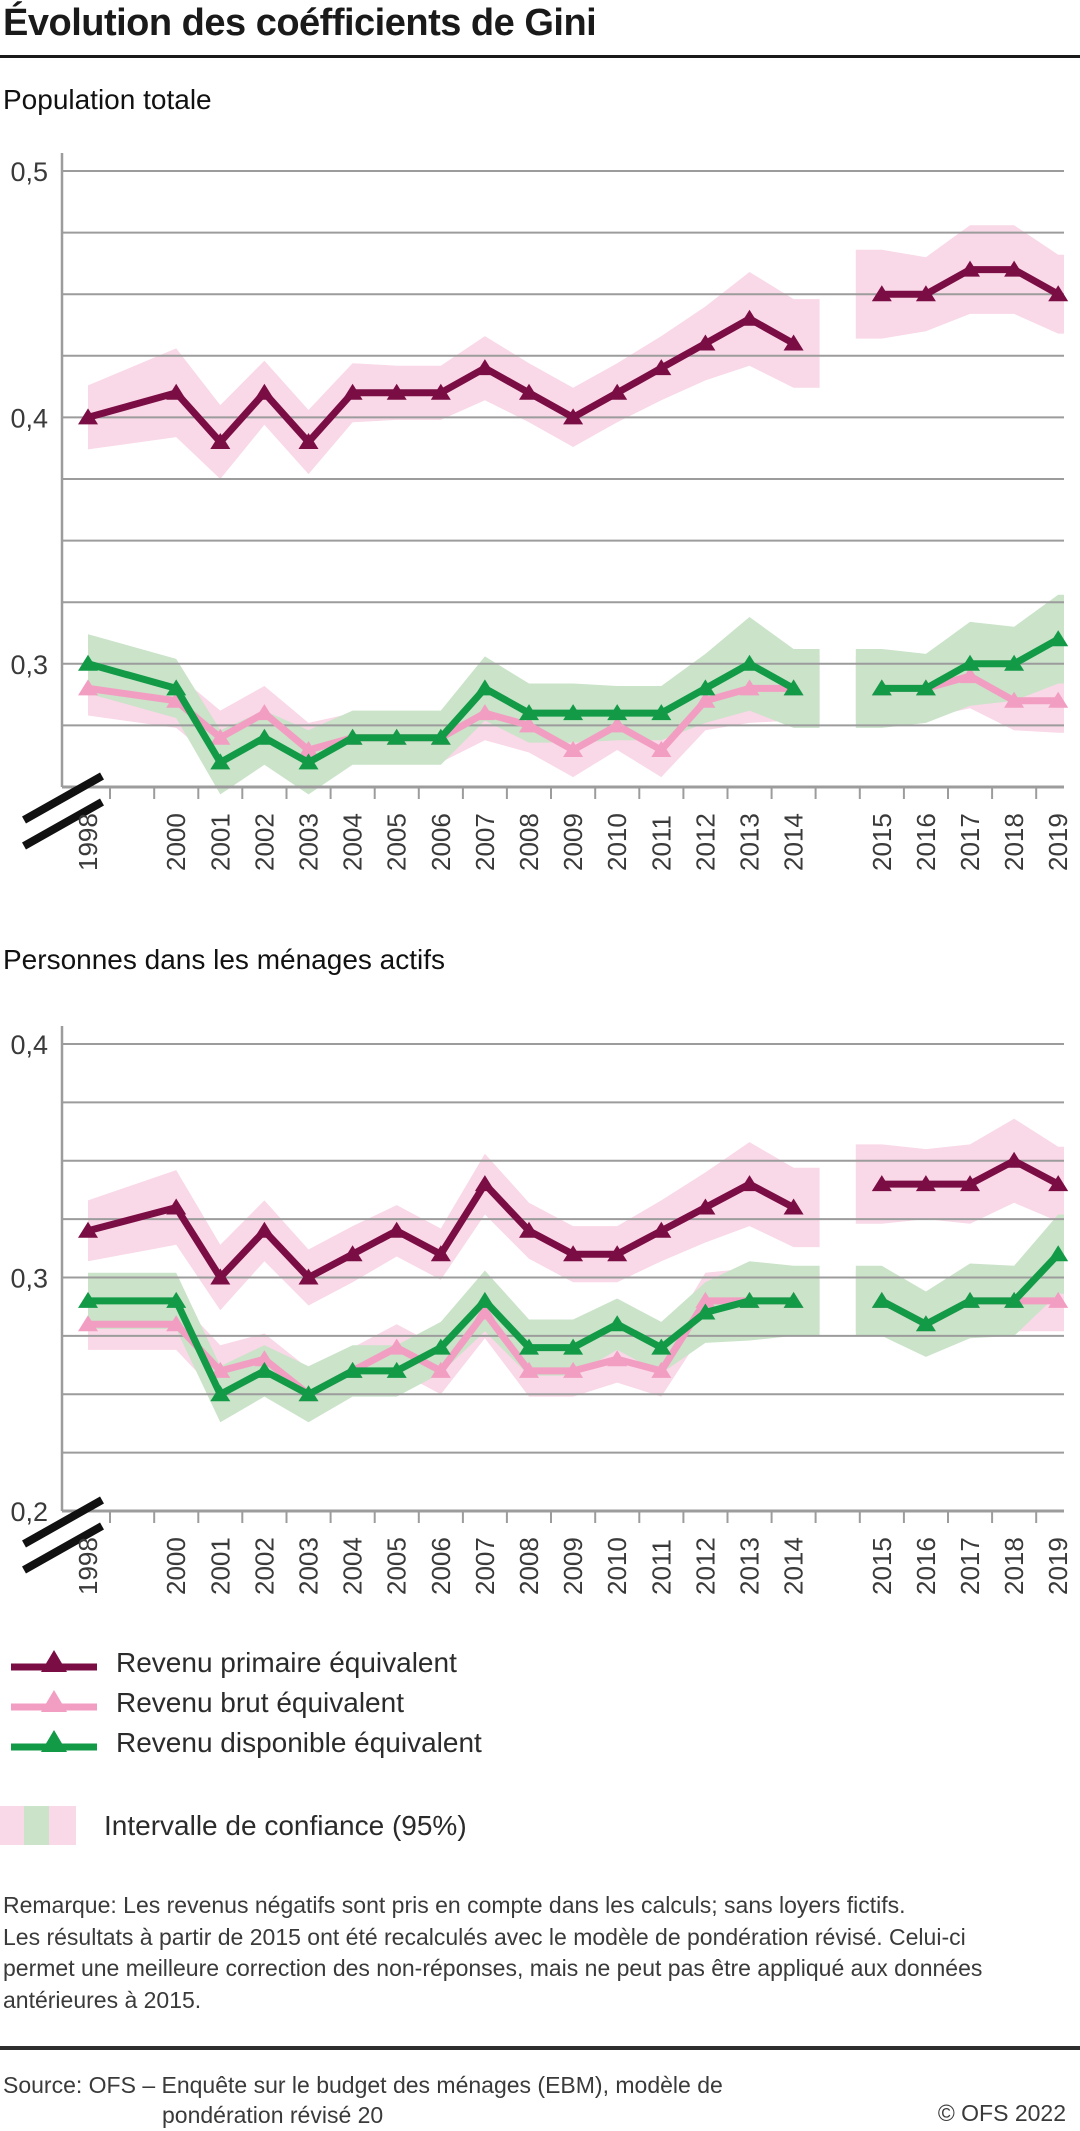 The height and width of the screenshot is (2131, 1080). What do you see at coordinates (308, 749) in the screenshot?
I see `marker-brut-2003` at bounding box center [308, 749].